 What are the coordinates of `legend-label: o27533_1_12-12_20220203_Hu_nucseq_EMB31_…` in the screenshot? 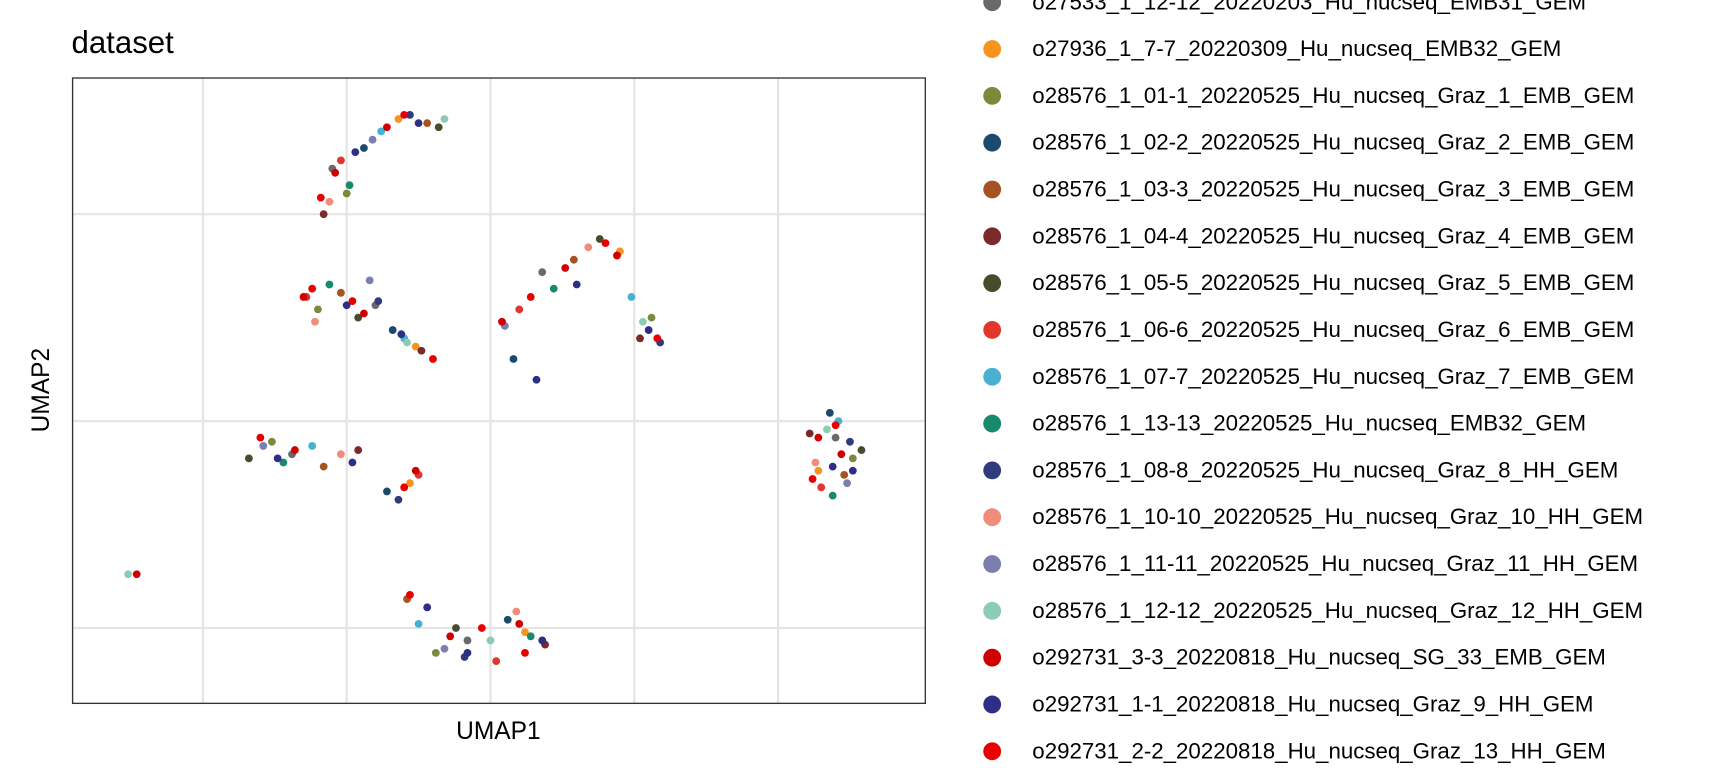 It's located at (1309, 7).